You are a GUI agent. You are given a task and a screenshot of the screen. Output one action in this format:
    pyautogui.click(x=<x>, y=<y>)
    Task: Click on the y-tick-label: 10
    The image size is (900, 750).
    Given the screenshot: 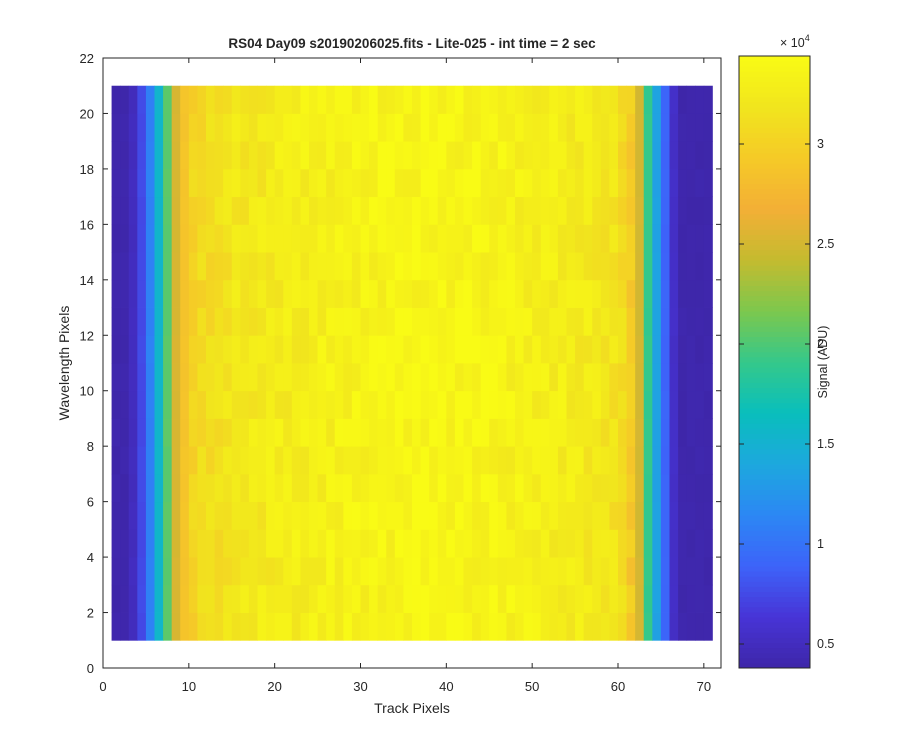 What is the action you would take?
    pyautogui.click(x=87, y=391)
    